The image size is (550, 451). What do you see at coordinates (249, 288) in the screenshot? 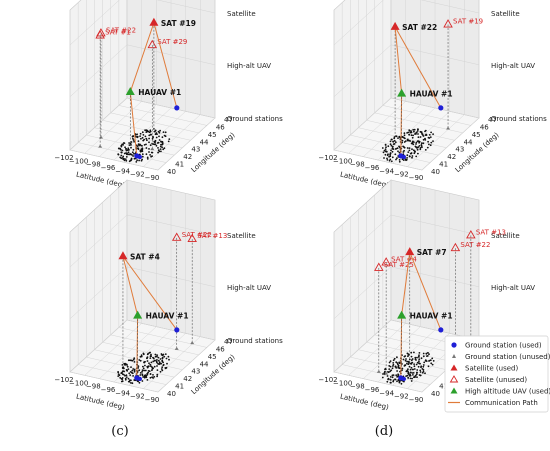
I see `tier-label: High-alt UAV` at bounding box center [249, 288].